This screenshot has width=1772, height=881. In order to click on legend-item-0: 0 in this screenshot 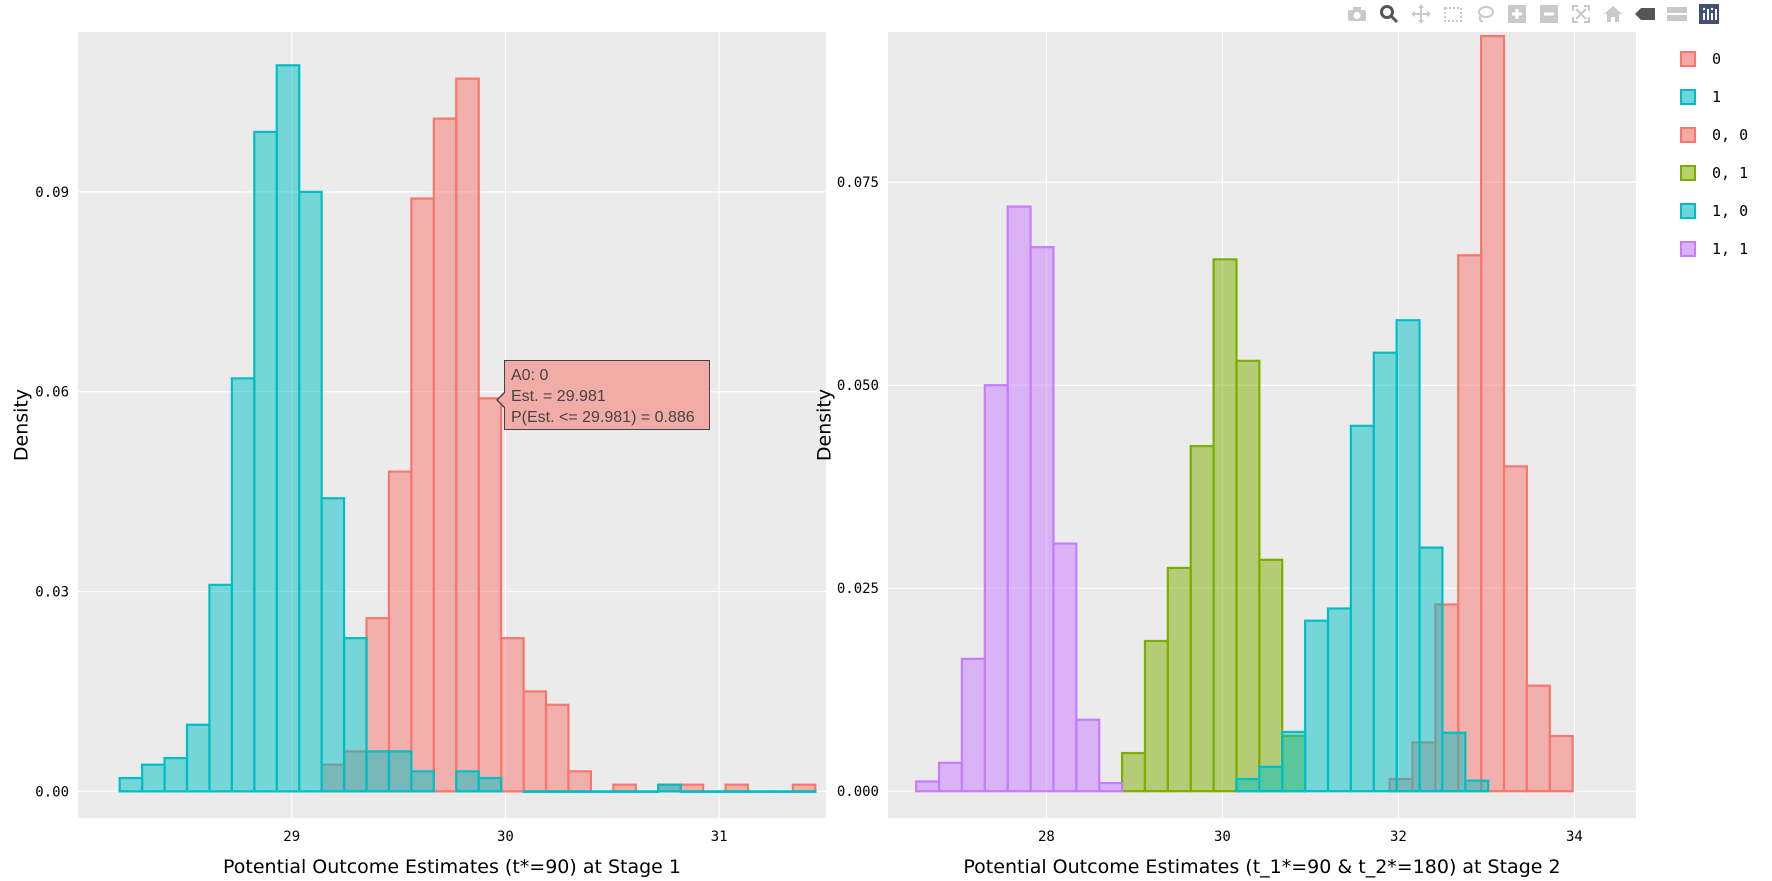, I will do `click(1714, 59)`.